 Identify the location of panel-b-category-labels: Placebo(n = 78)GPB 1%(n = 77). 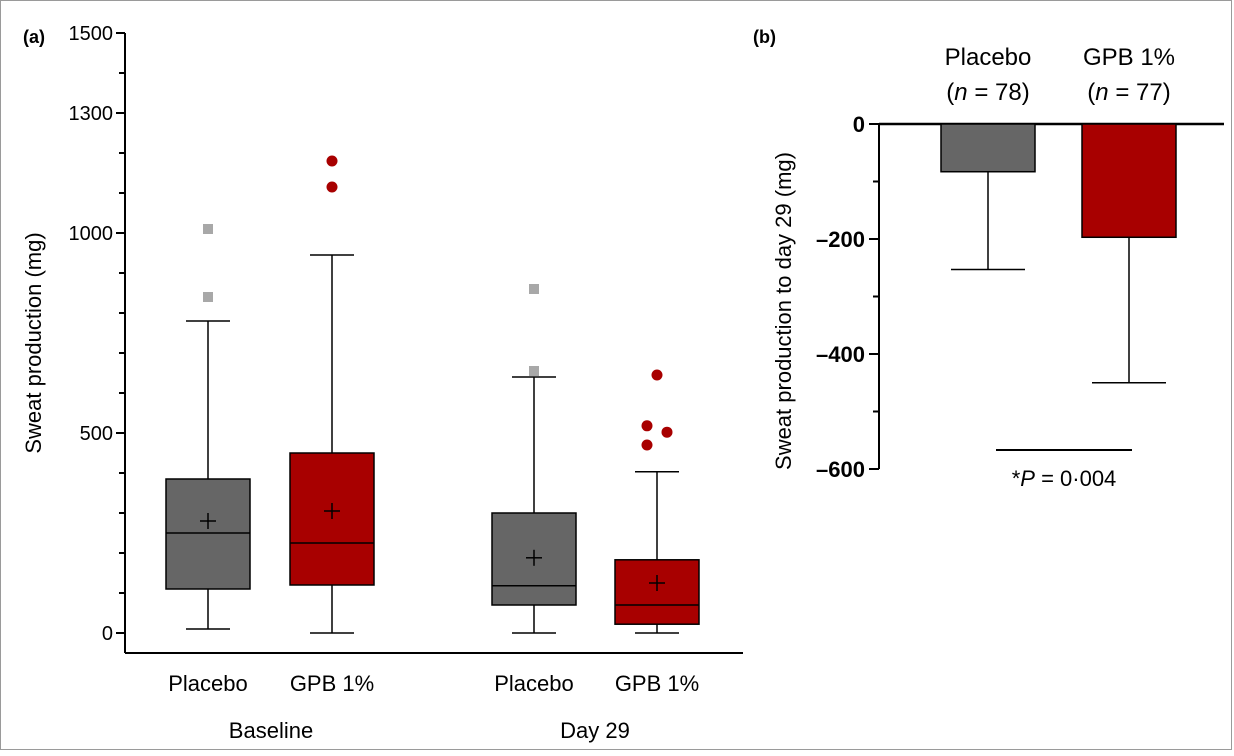
(1060, 75).